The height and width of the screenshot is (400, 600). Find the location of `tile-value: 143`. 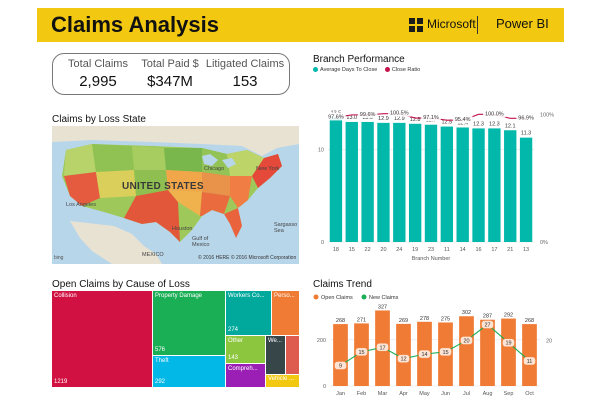

tile-value: 143 is located at coordinates (233, 358).